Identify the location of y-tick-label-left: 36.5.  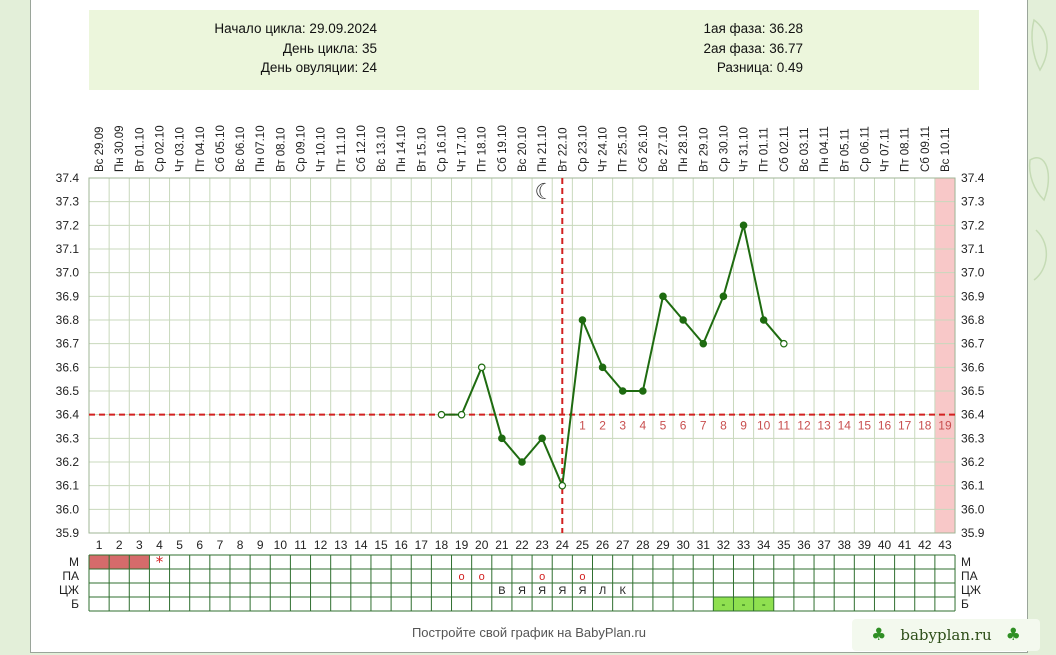
(68, 391).